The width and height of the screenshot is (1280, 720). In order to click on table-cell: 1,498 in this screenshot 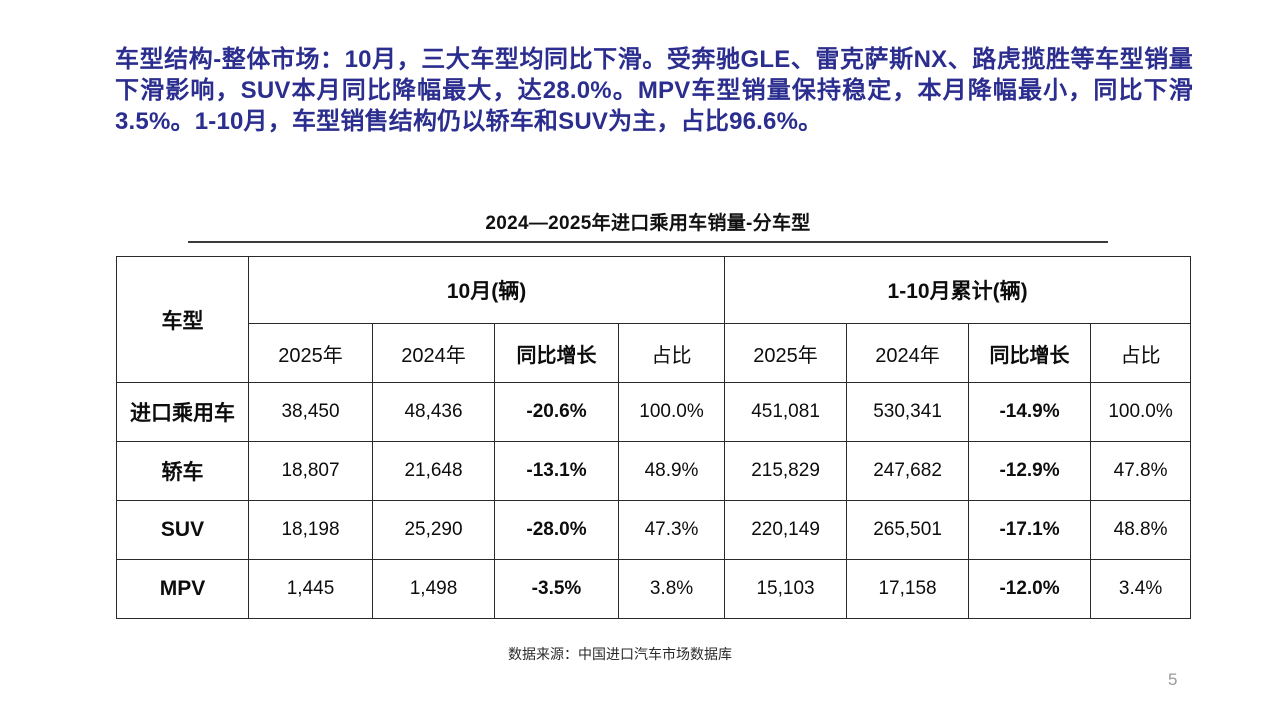, I will do `click(433, 589)`.